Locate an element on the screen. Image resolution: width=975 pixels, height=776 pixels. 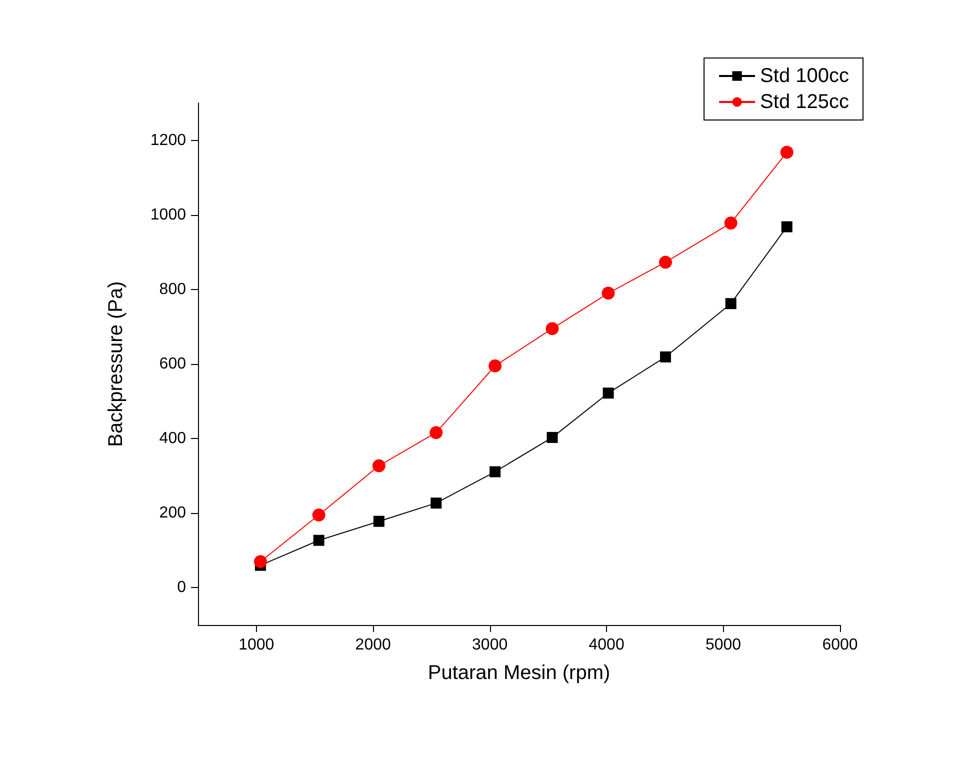
x-tick-label: 1000 is located at coordinates (256, 645).